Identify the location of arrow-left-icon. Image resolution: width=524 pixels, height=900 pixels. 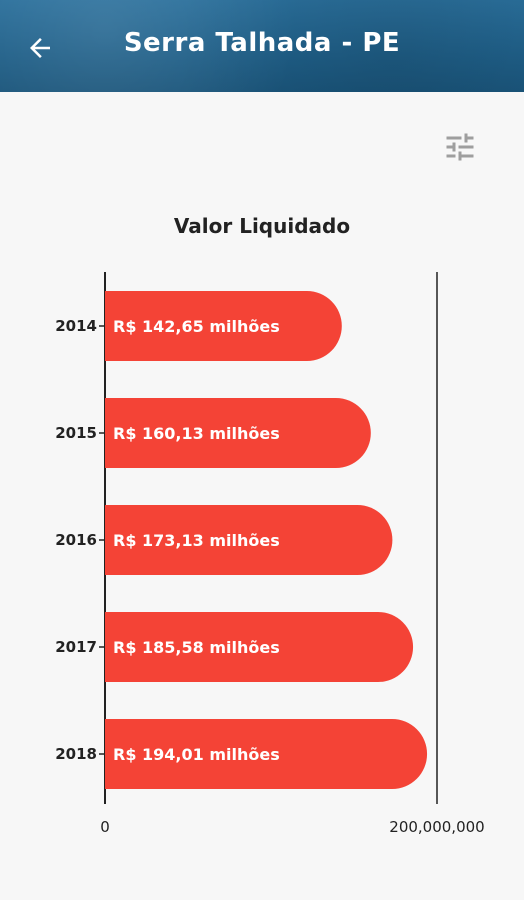
(40, 48).